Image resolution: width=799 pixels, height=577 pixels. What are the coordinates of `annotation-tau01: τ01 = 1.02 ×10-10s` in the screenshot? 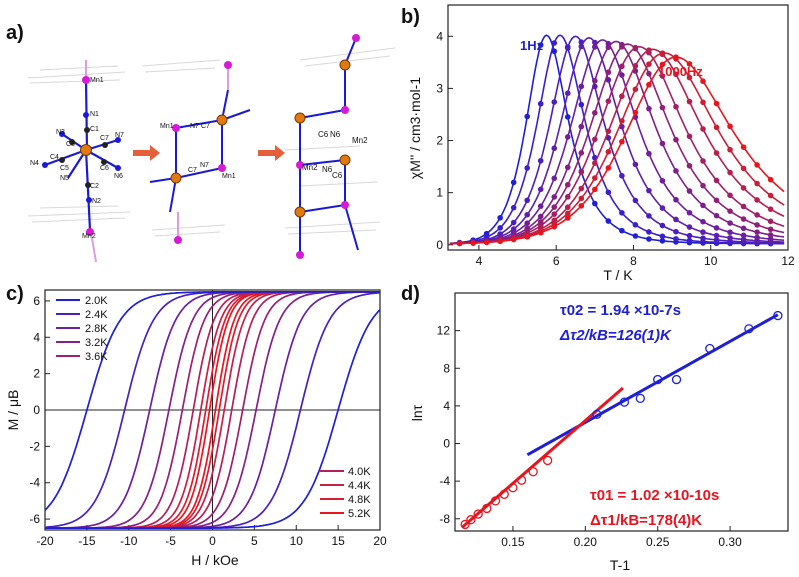 It's located at (654, 495).